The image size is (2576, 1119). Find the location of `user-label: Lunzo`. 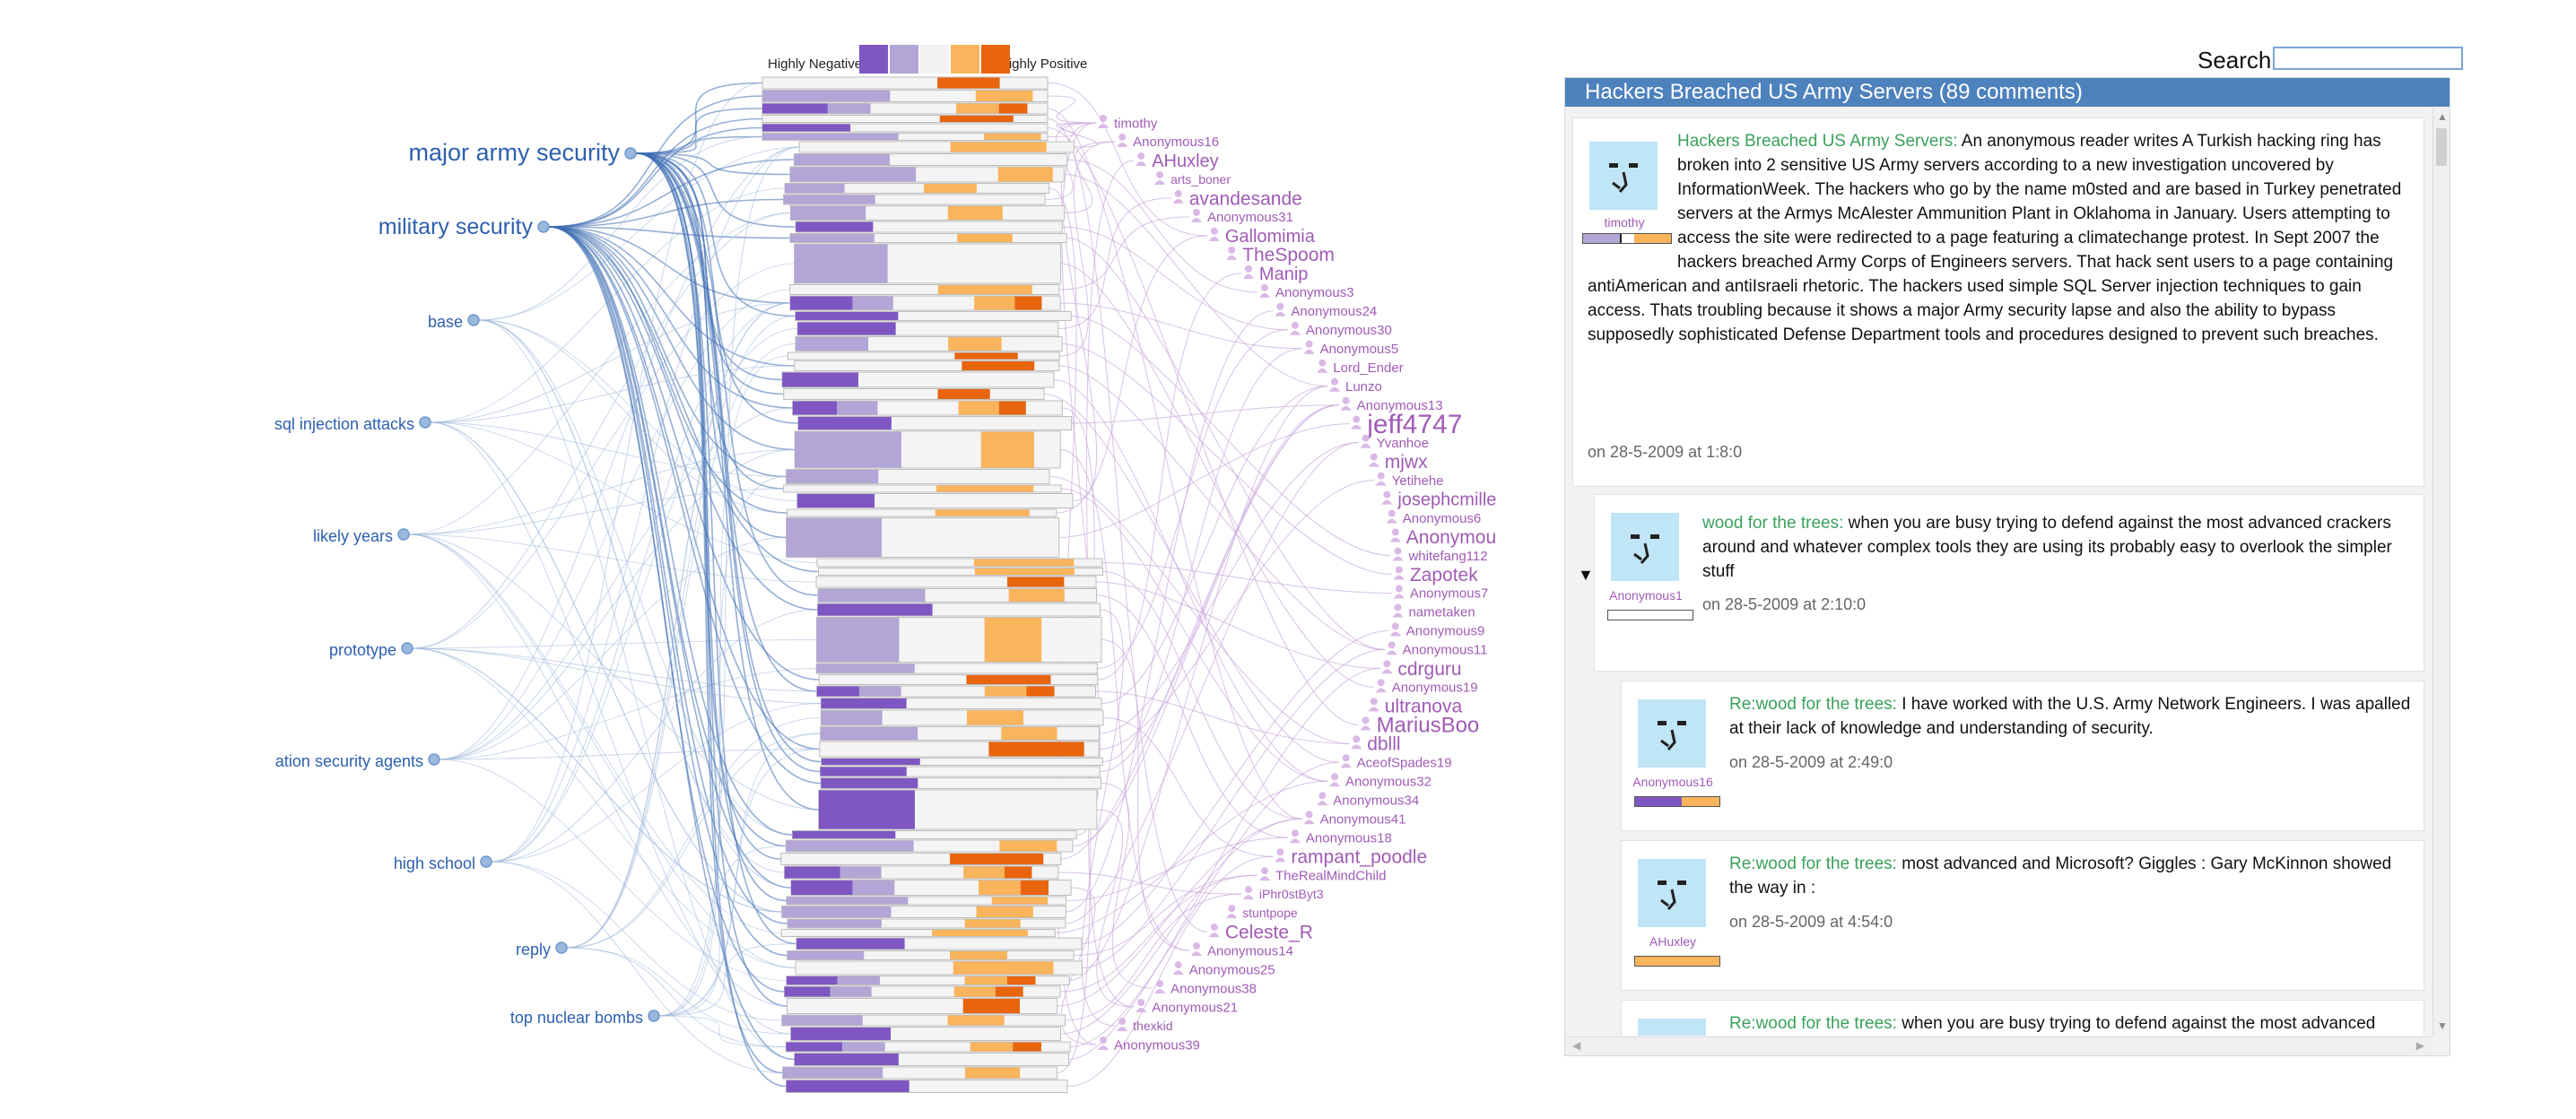

user-label: Lunzo is located at coordinates (1363, 387).